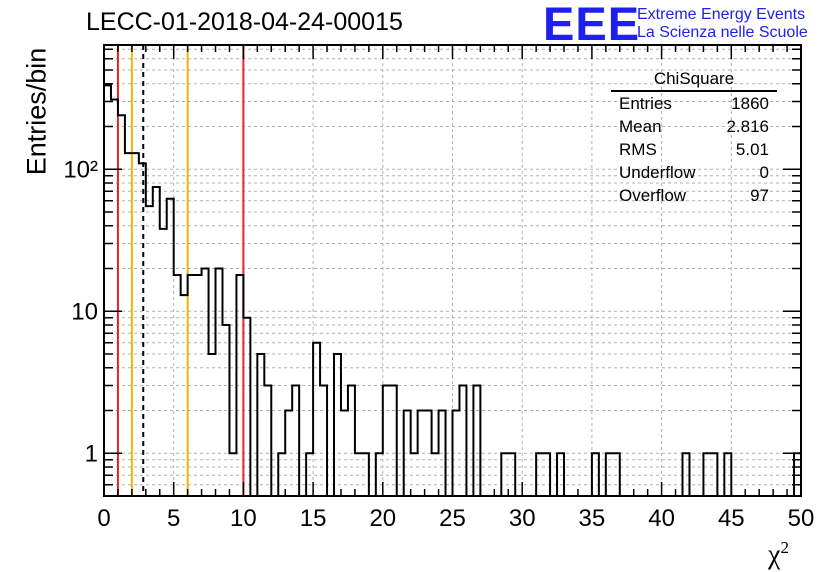 The image size is (836, 572). Describe the element at coordinates (592, 518) in the screenshot. I see `x-tick-label: 35` at that location.